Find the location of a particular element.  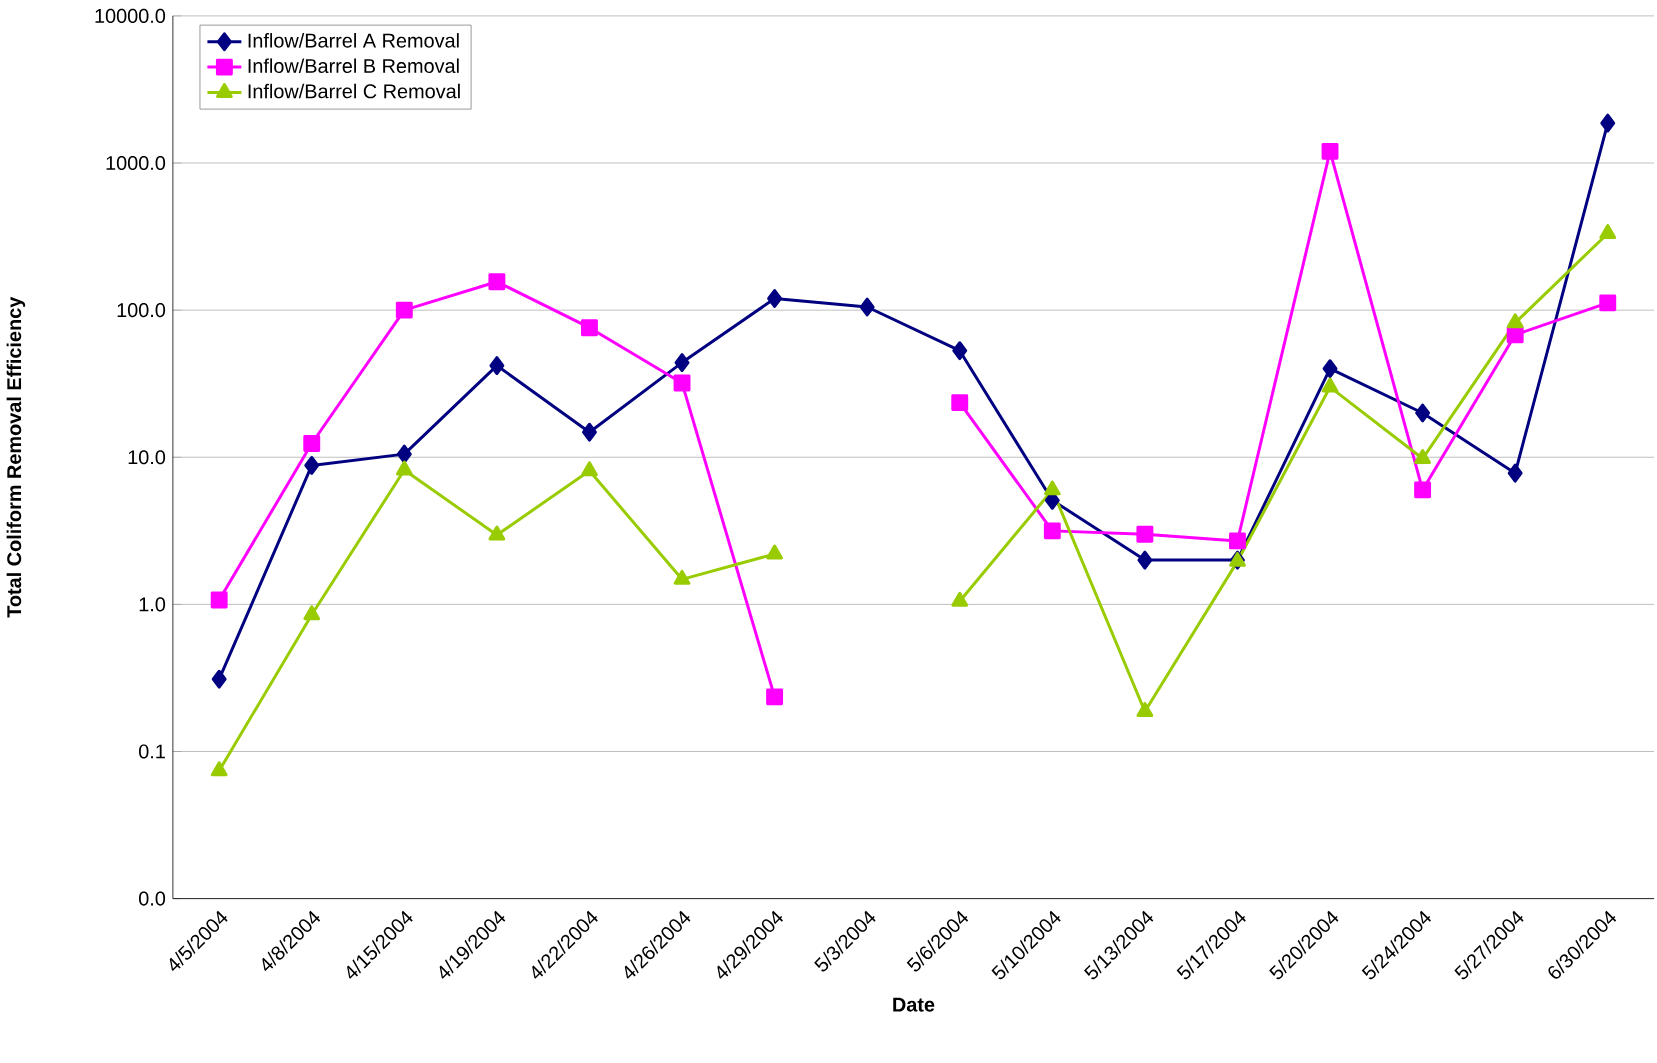

x-axis-title: Date is located at coordinates (914, 1004).